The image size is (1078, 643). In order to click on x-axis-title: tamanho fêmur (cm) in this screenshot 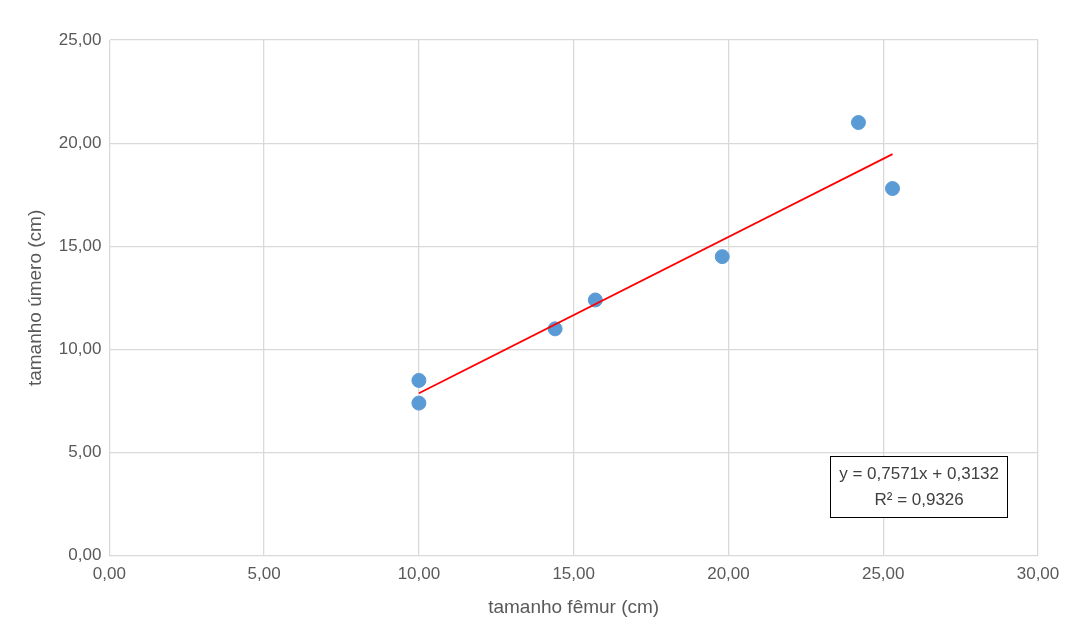, I will do `click(574, 606)`.